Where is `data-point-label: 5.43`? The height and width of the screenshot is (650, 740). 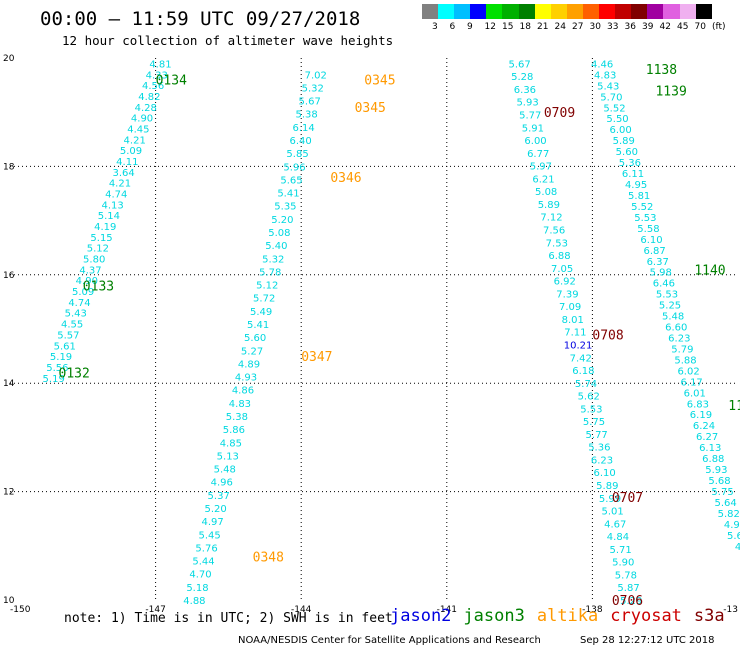 data-point-label: 5.43 is located at coordinates (608, 86).